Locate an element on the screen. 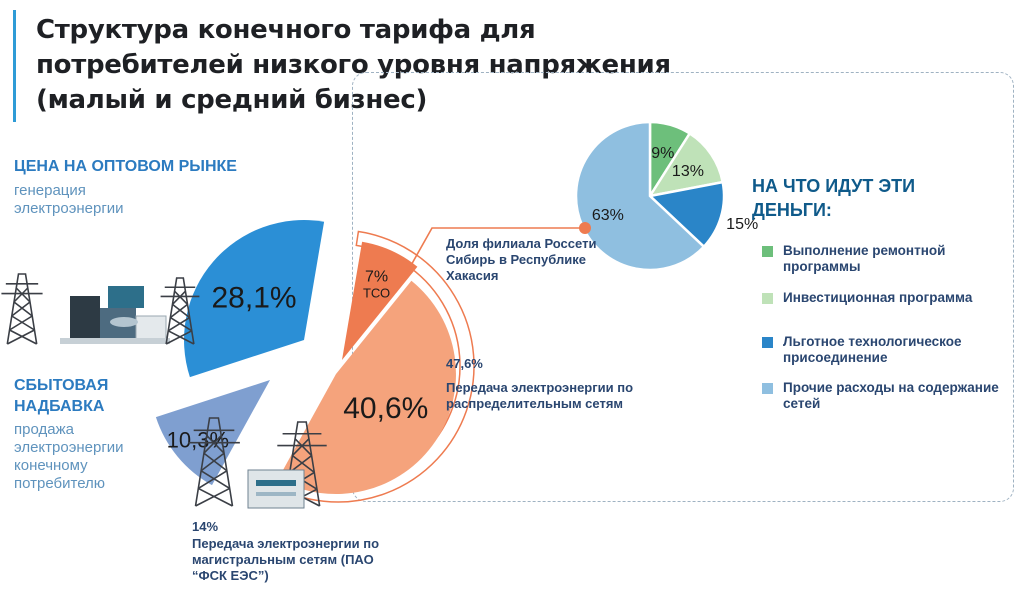  detail-pie: 9%13% 15% 63% is located at coordinates (666, 196).